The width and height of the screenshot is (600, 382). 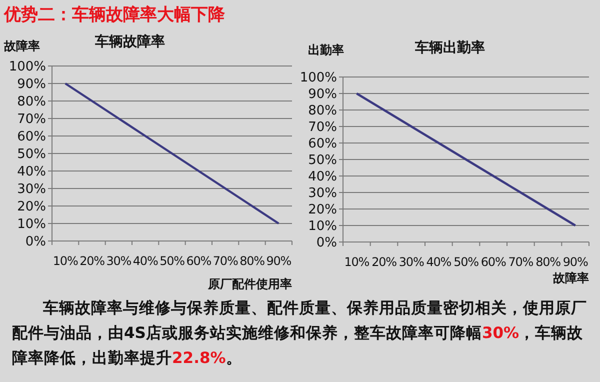 What do you see at coordinates (114, 15) in the screenshot?
I see `text: 优势二：车辆故障率大幅下降` at bounding box center [114, 15].